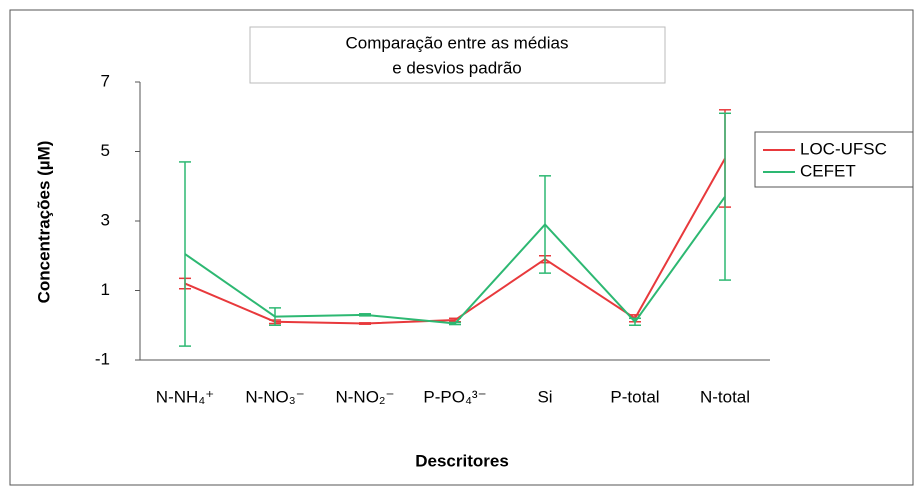  Describe the element at coordinates (544, 396) in the screenshot. I see `x-tick-label: Si` at that location.